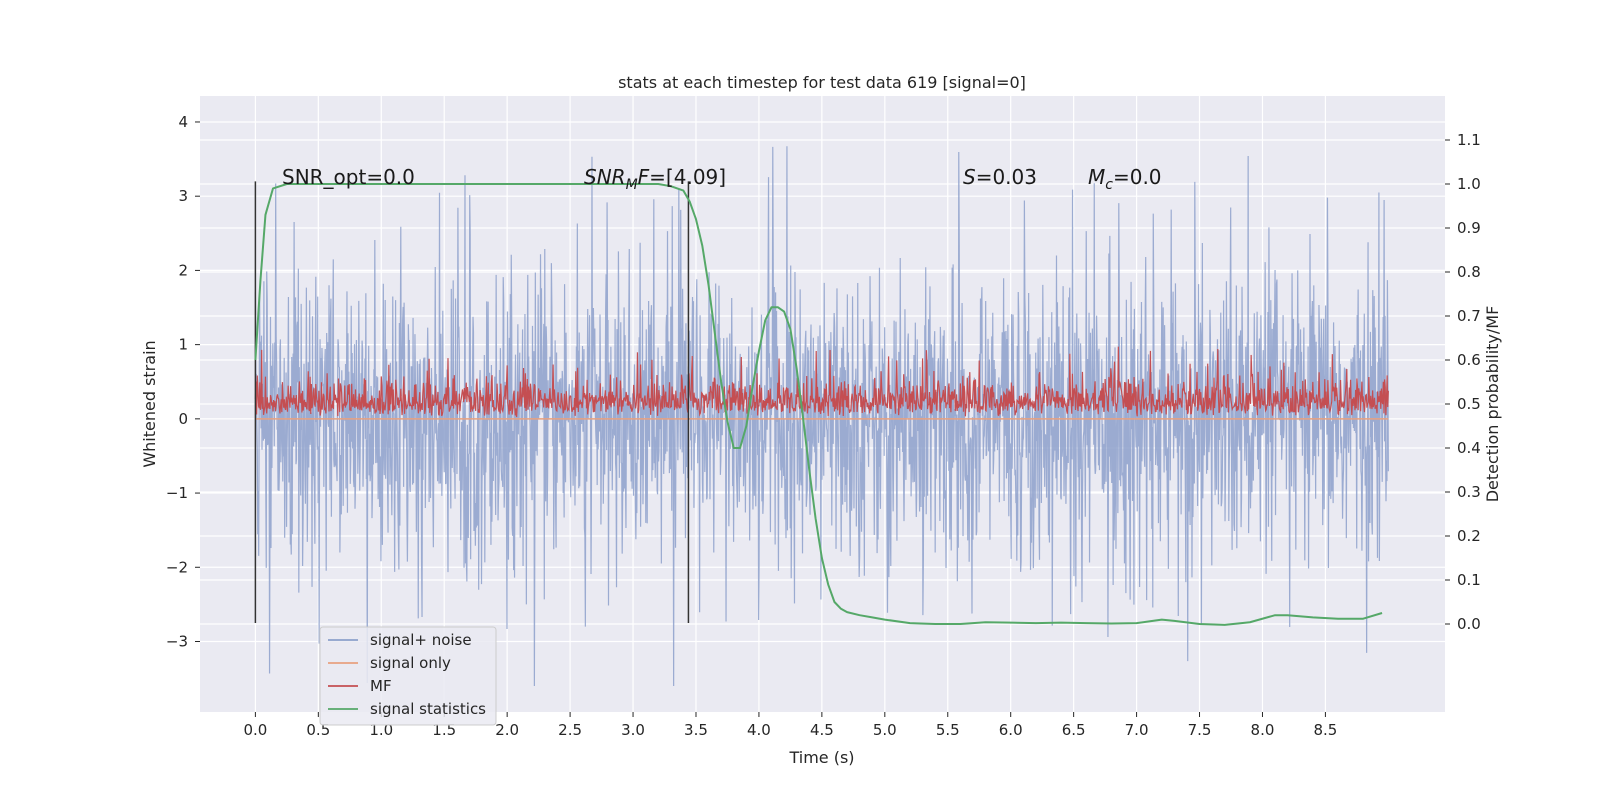 Image resolution: width=1600 pixels, height=800 pixels. I want to click on annotation-snr-mf: SNRMF=[4.09], so click(655, 179).